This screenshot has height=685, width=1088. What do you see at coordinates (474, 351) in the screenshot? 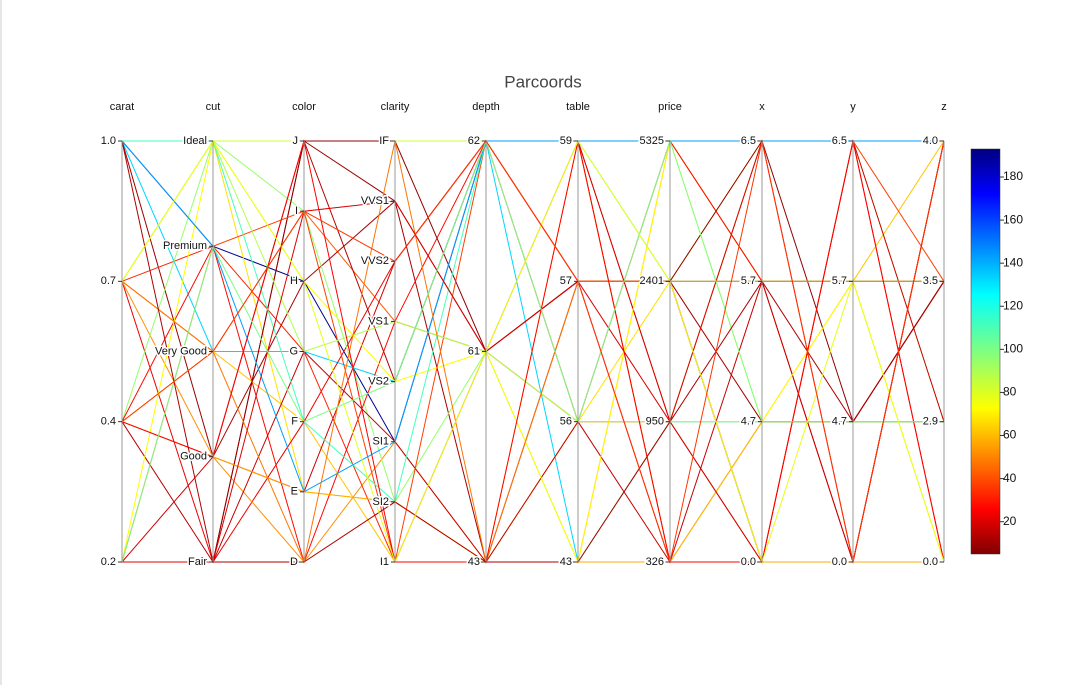
I see `tick-label: 61` at bounding box center [474, 351].